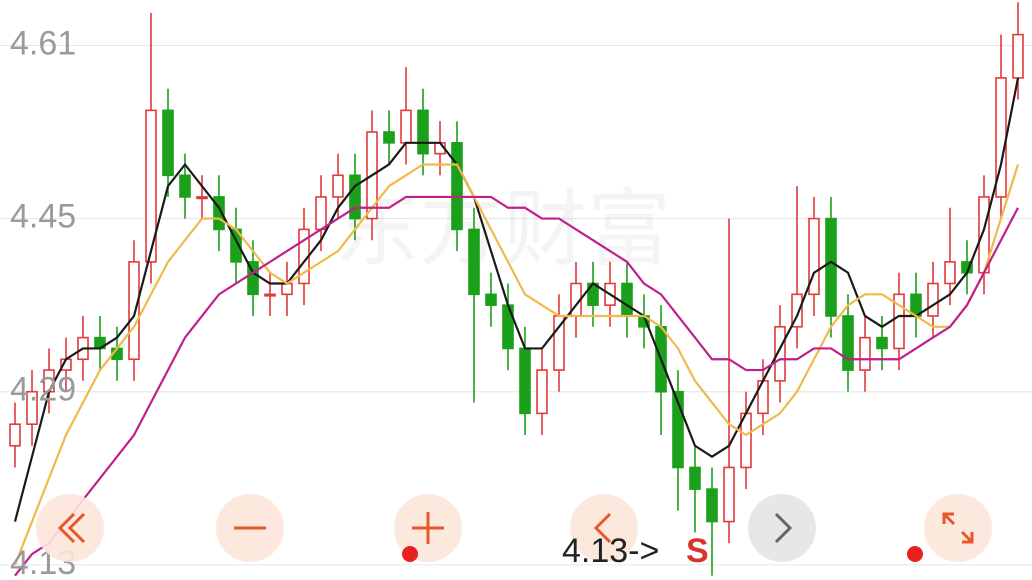 The image size is (1032, 580). Describe the element at coordinates (503, 229) in the screenshot. I see `watermark: 东方财富` at that location.